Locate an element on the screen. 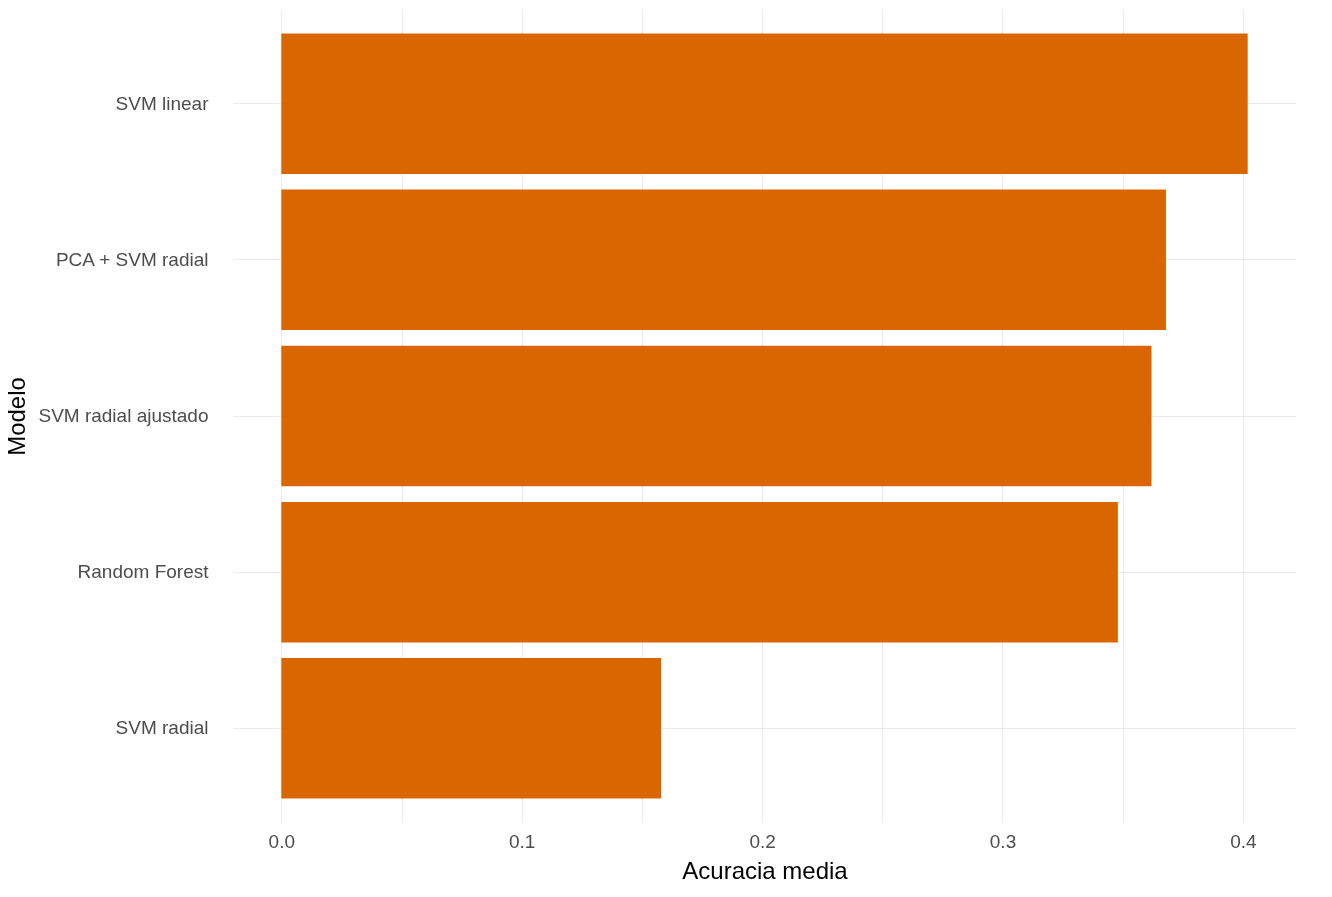 Image resolution: width=1332 pixels, height=897 pixels. x-tick-label: 0.1 is located at coordinates (522, 841).